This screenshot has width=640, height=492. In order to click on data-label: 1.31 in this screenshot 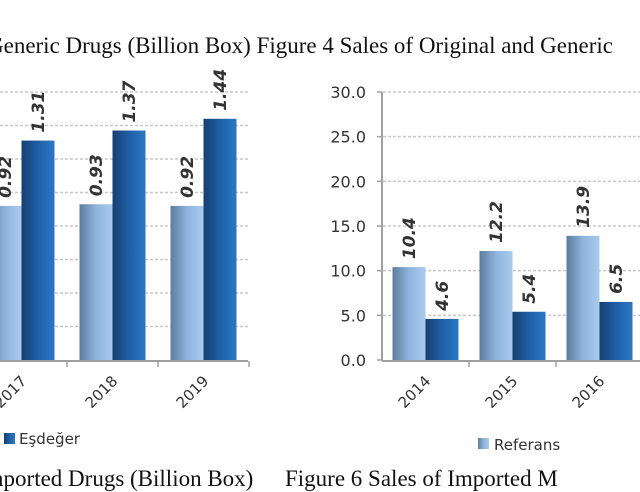, I will do `click(39, 112)`.